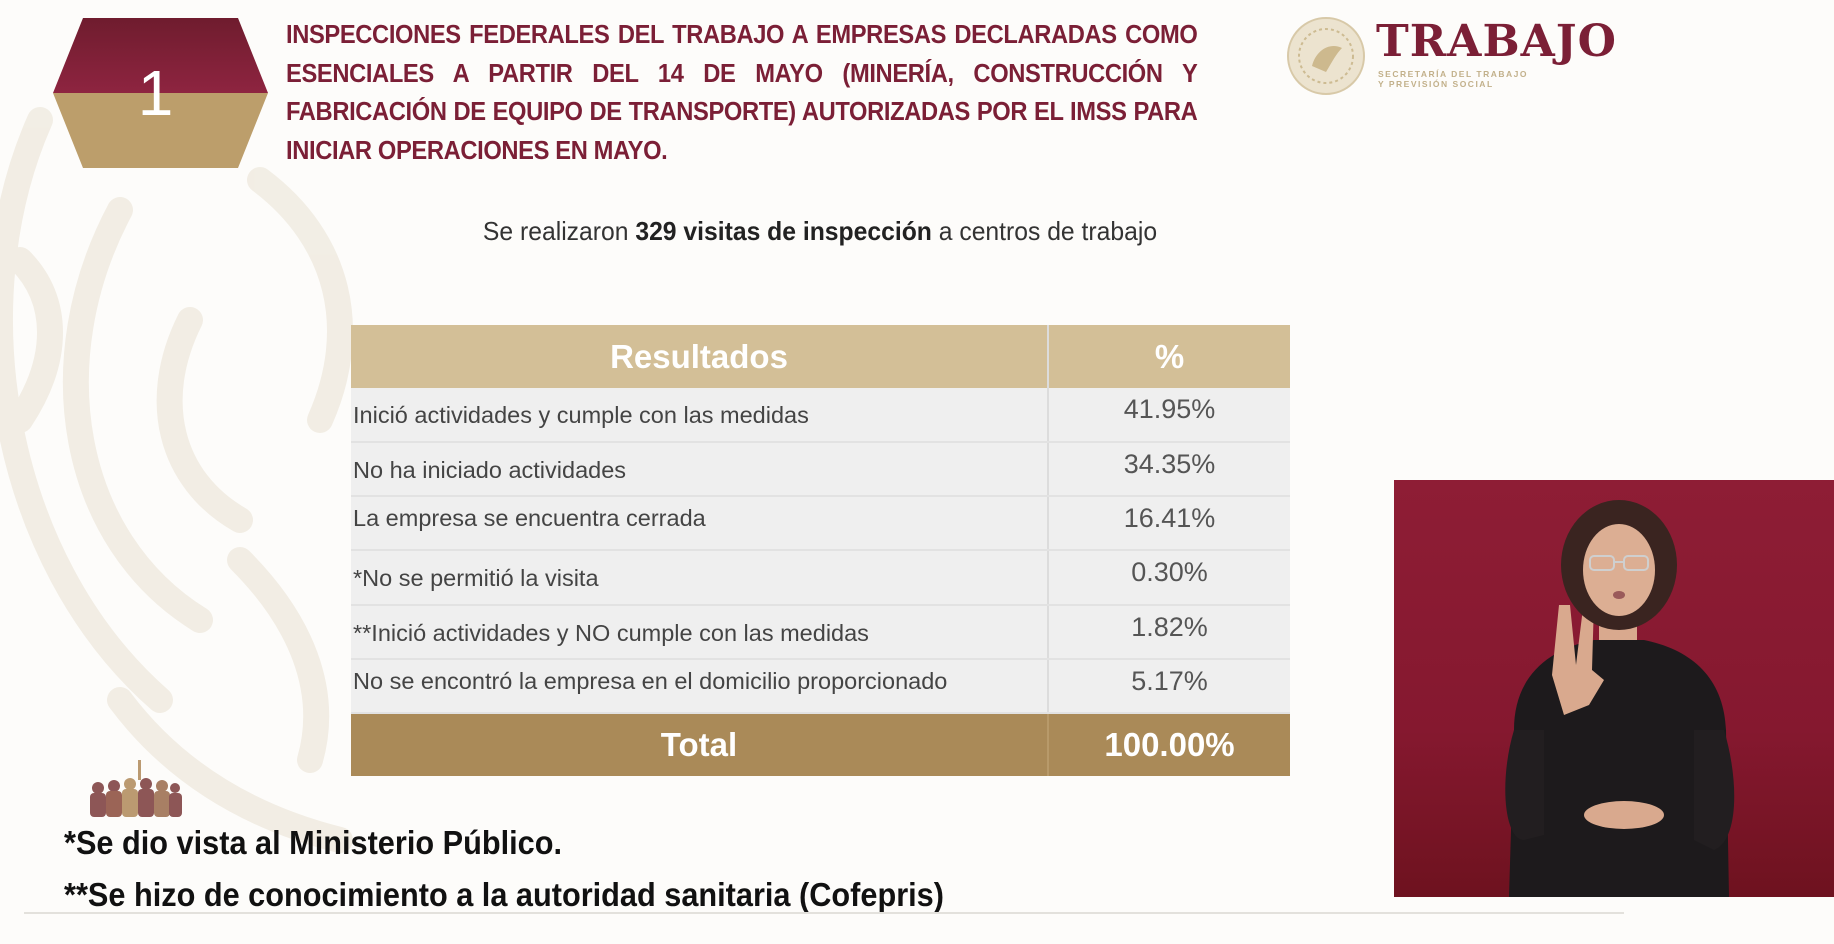  I want to click on table-row: *No se permitió la visita 0.30%, so click(820, 578).